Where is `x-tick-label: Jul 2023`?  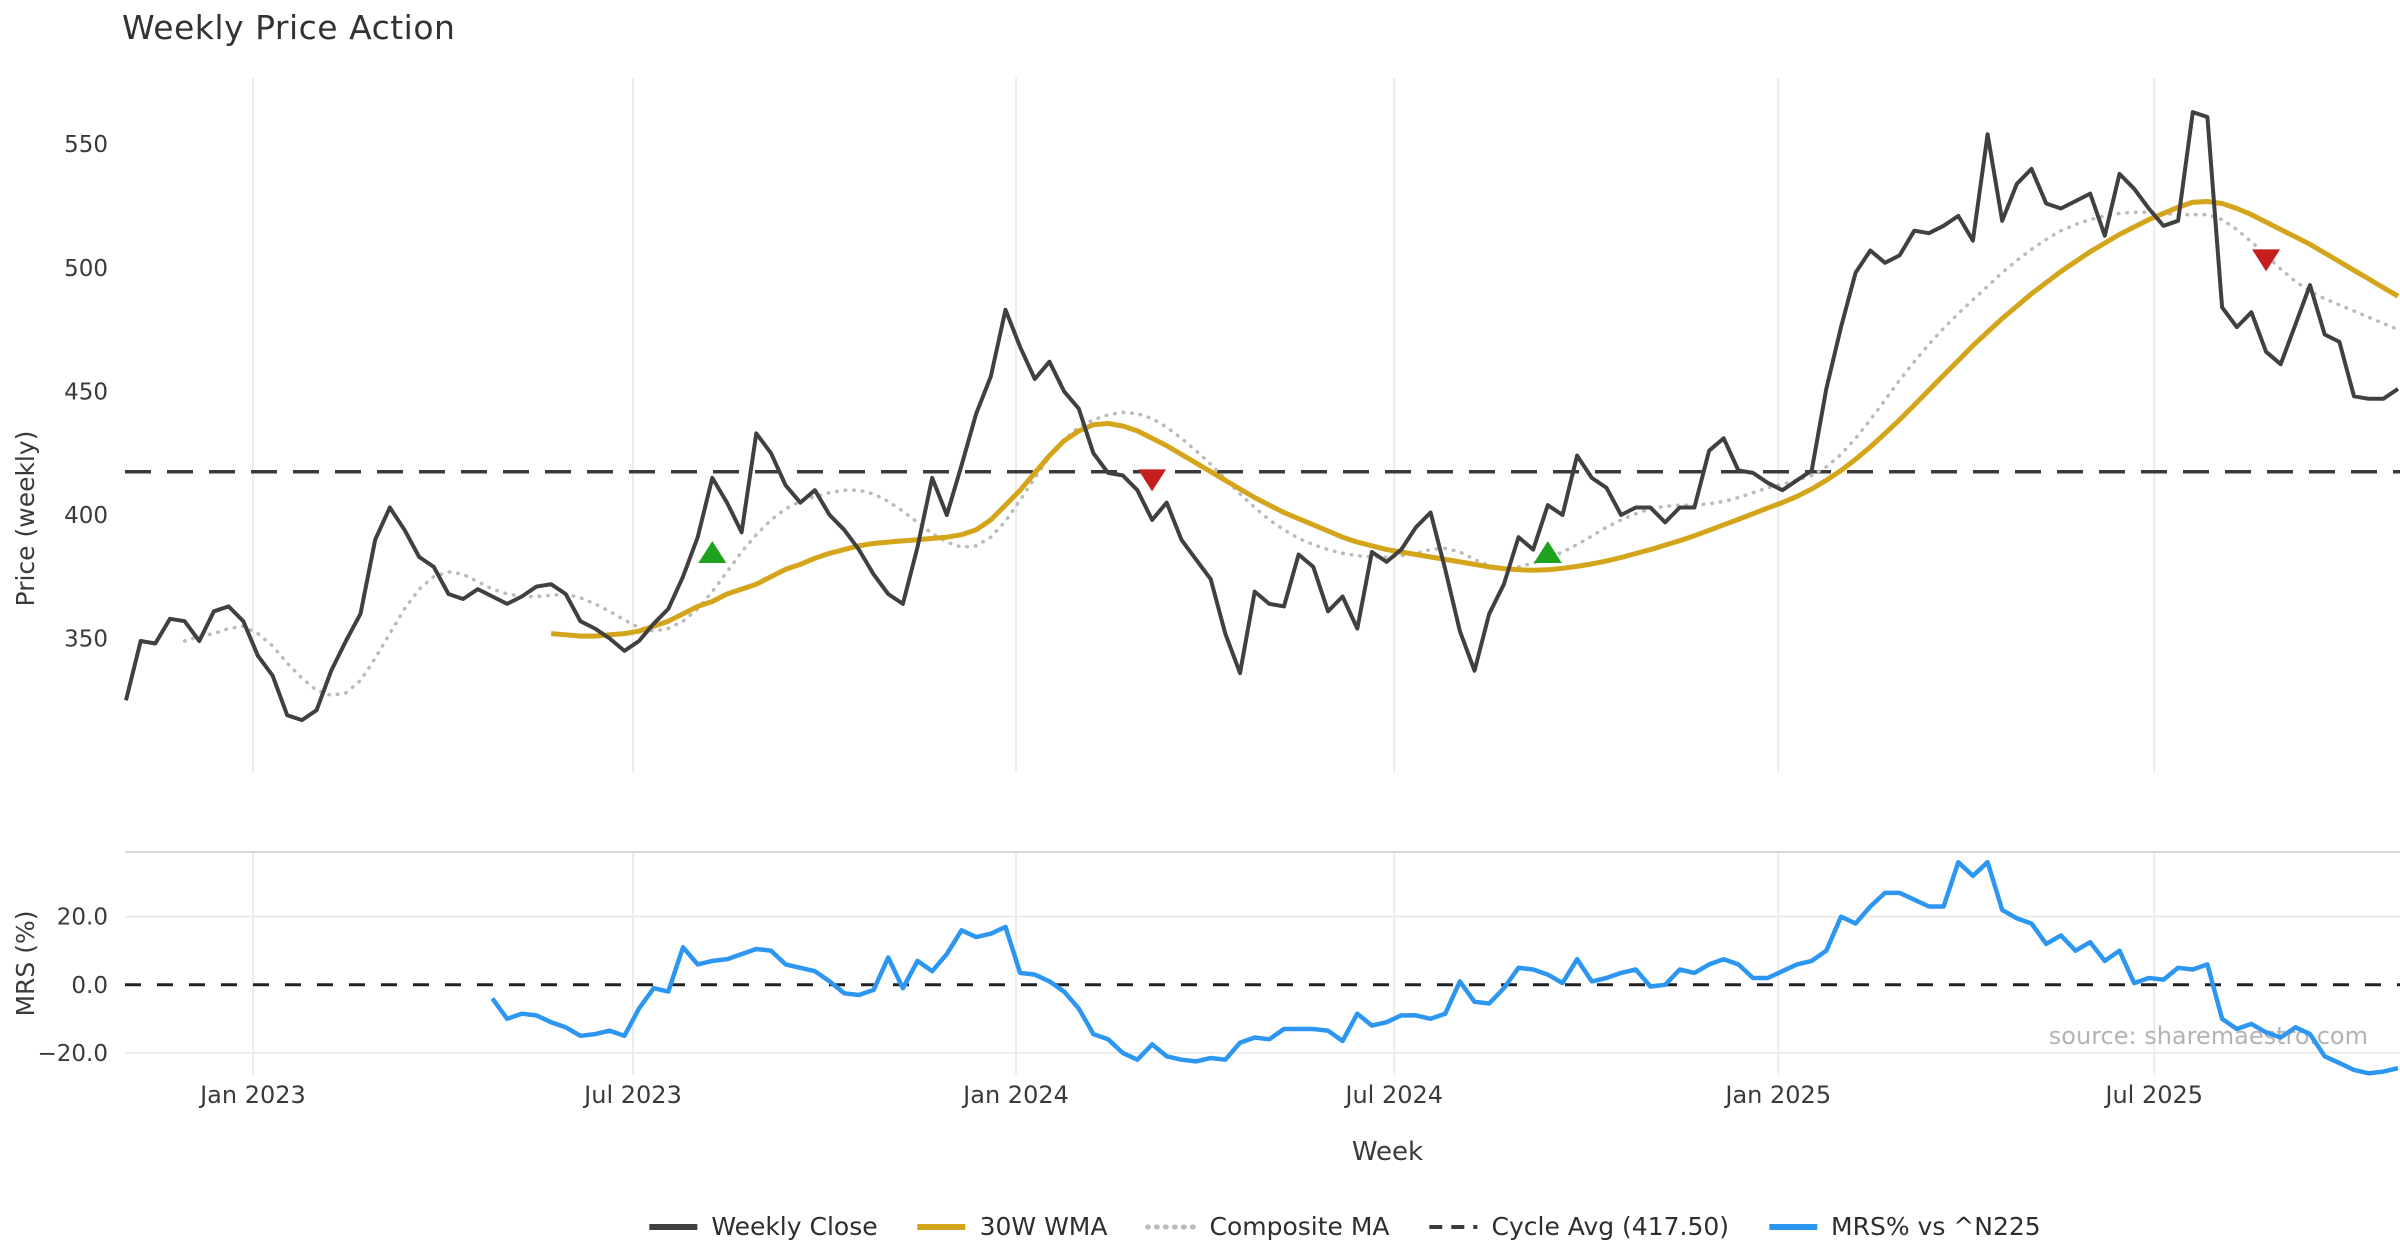
x-tick-label: Jul 2023 is located at coordinates (632, 1095).